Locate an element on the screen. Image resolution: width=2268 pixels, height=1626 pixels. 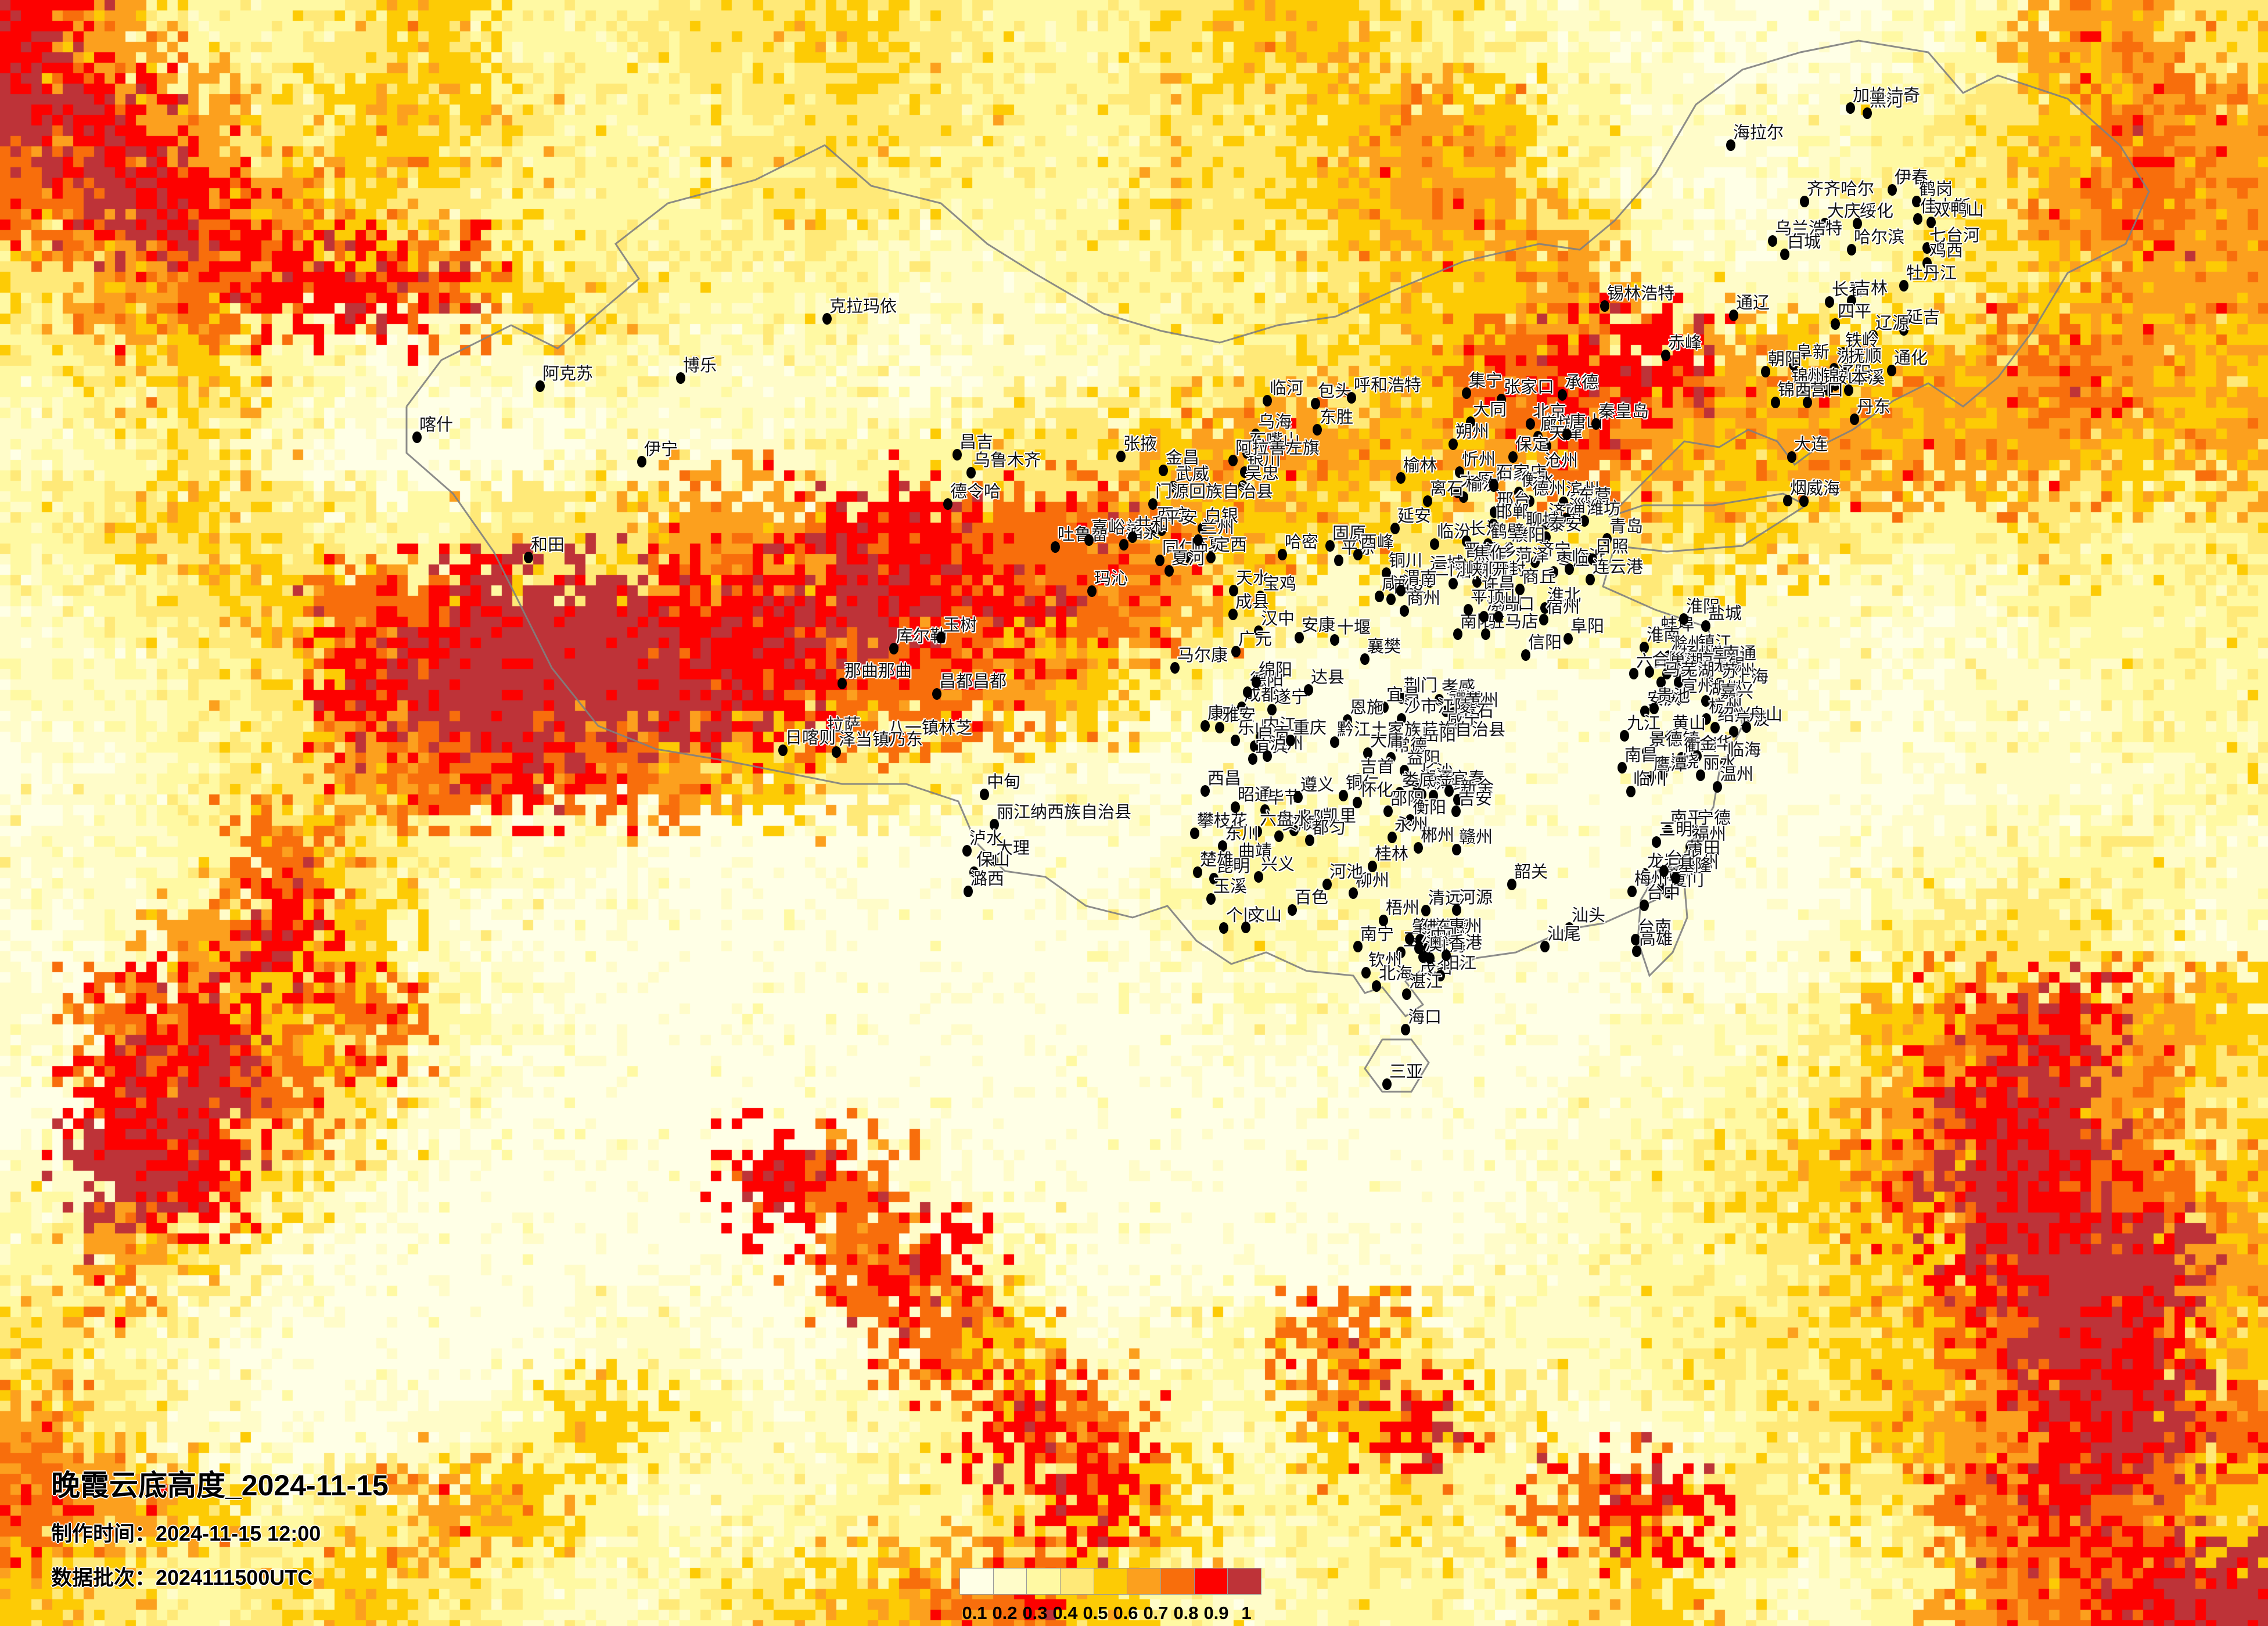
legend-value: 0.8 is located at coordinates (1186, 1613).